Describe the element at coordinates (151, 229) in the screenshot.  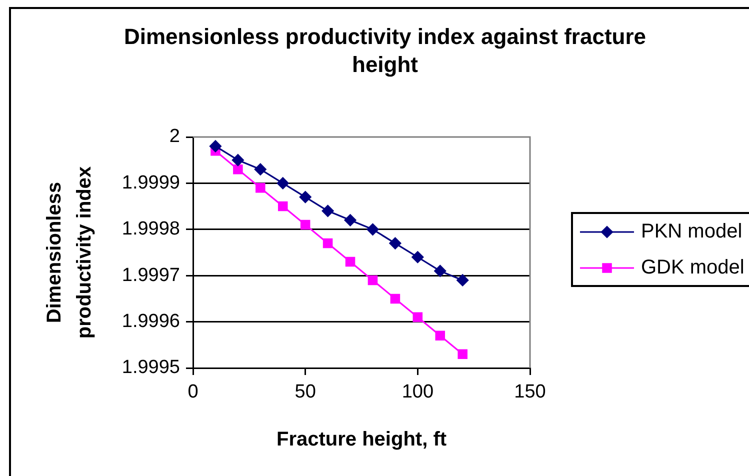
I see `y-tick-label: 1.9998` at that location.